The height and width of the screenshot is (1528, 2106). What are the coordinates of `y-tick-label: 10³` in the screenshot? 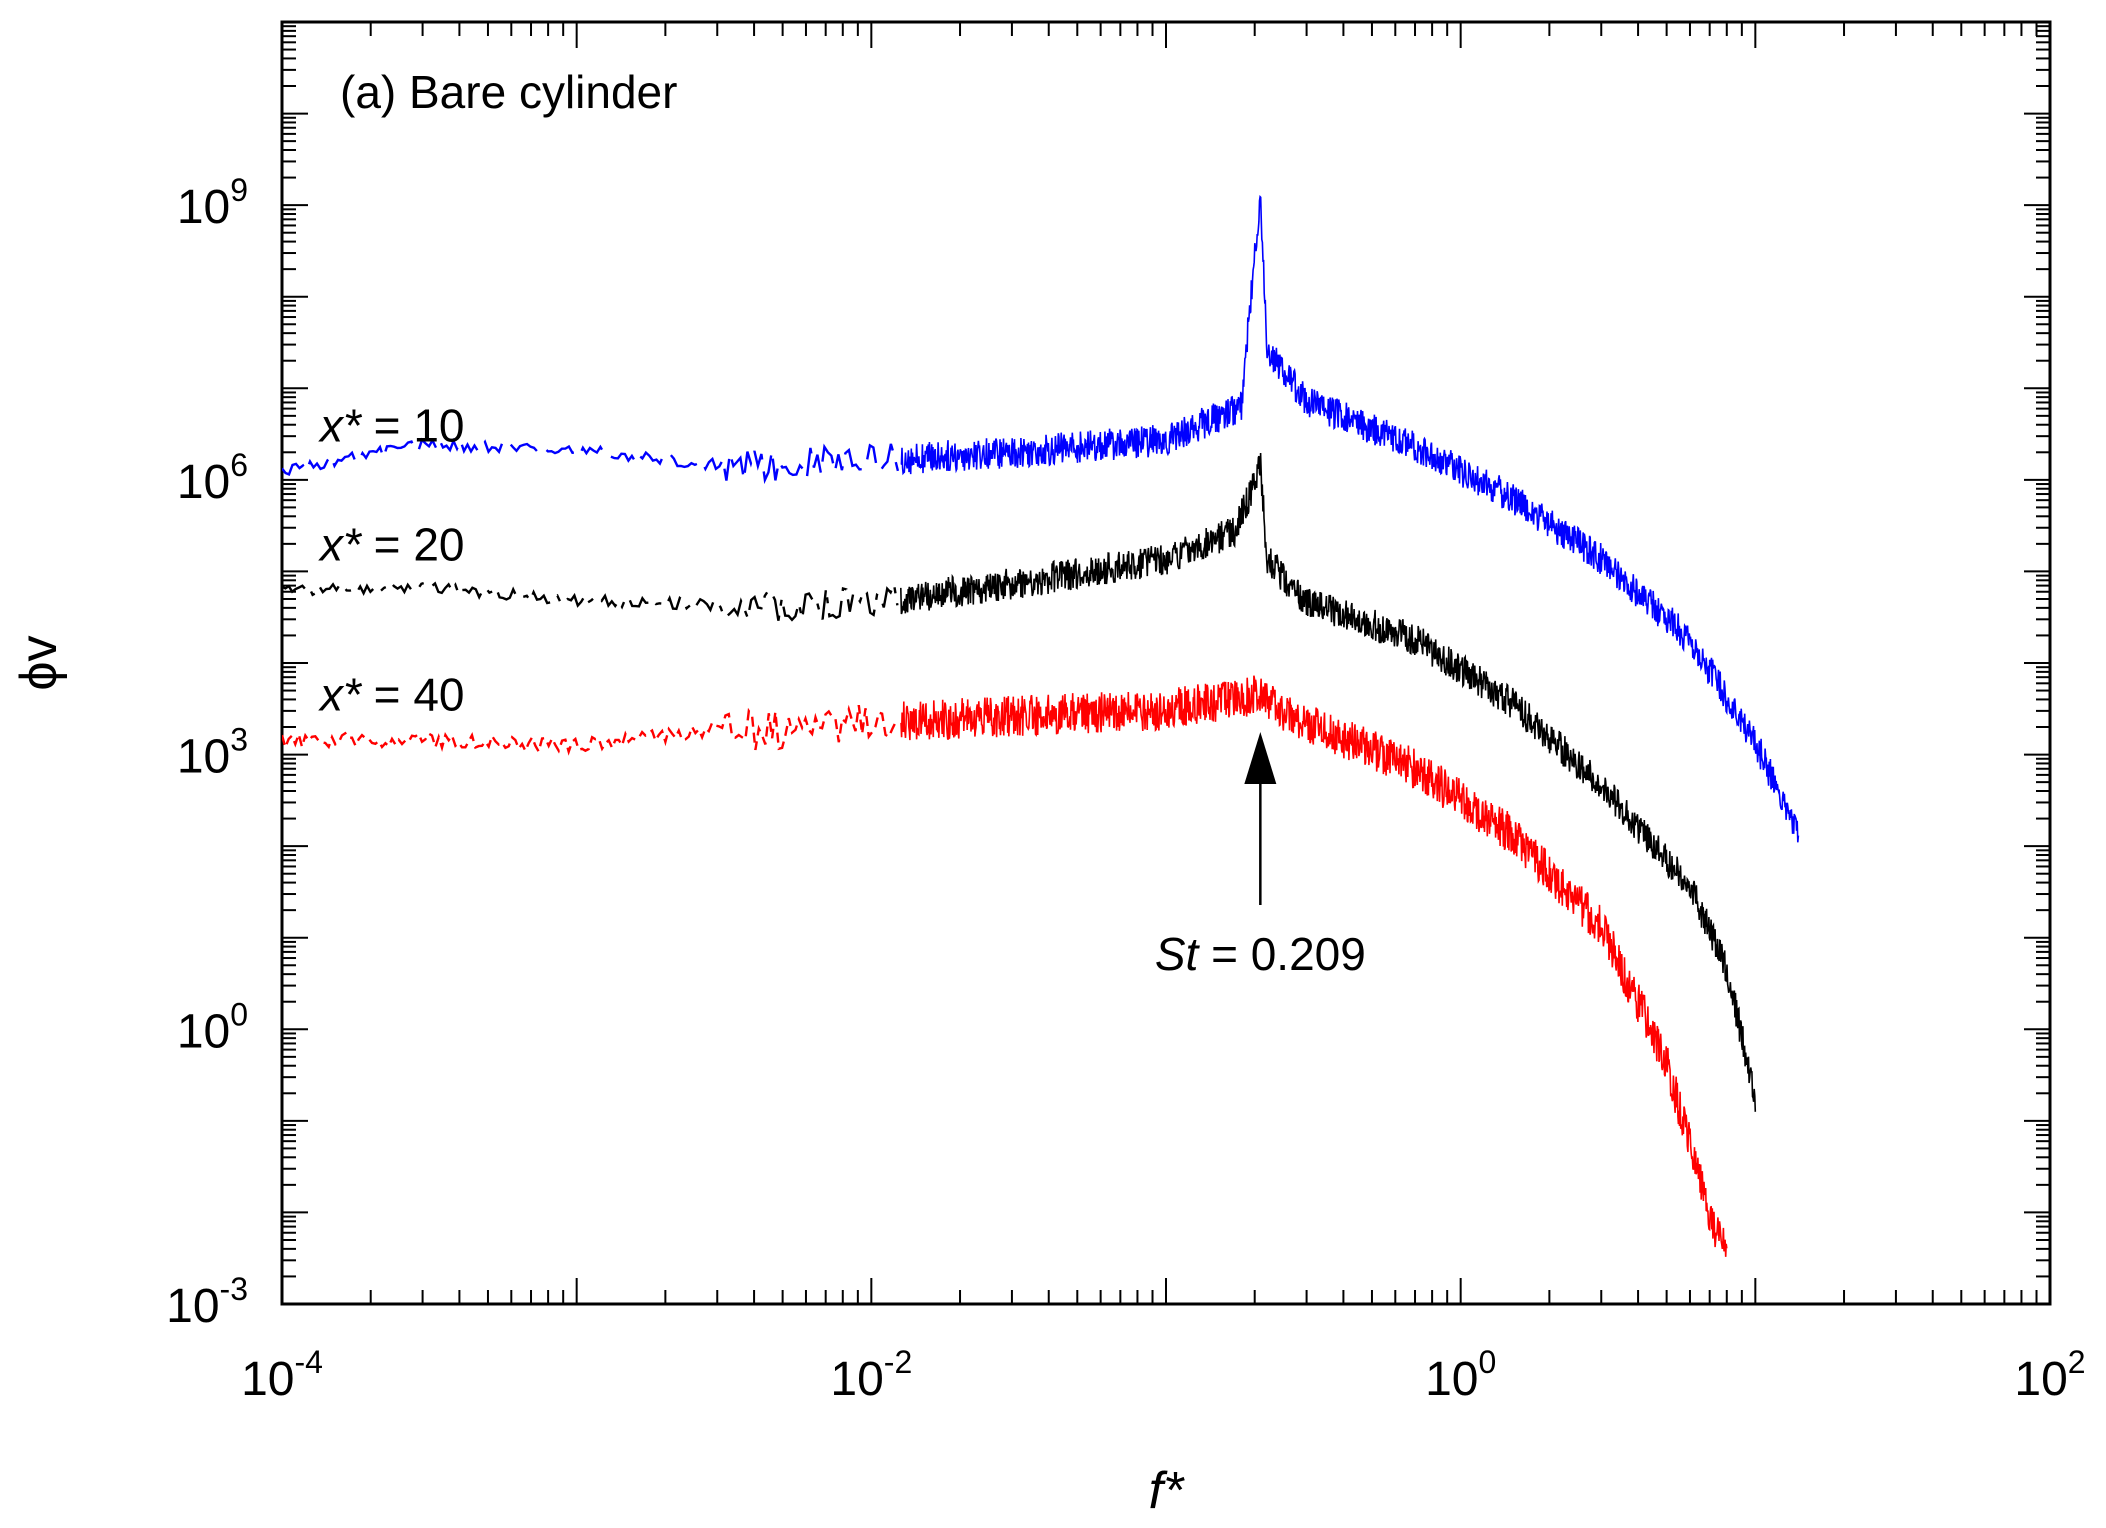 It's located at (212, 753).